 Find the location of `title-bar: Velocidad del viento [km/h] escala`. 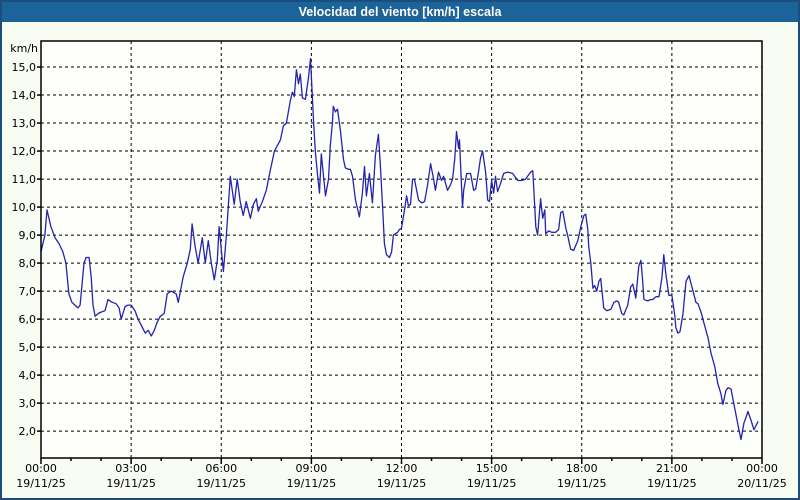

title-bar: Velocidad del viento [km/h] escala is located at coordinates (400, 12).